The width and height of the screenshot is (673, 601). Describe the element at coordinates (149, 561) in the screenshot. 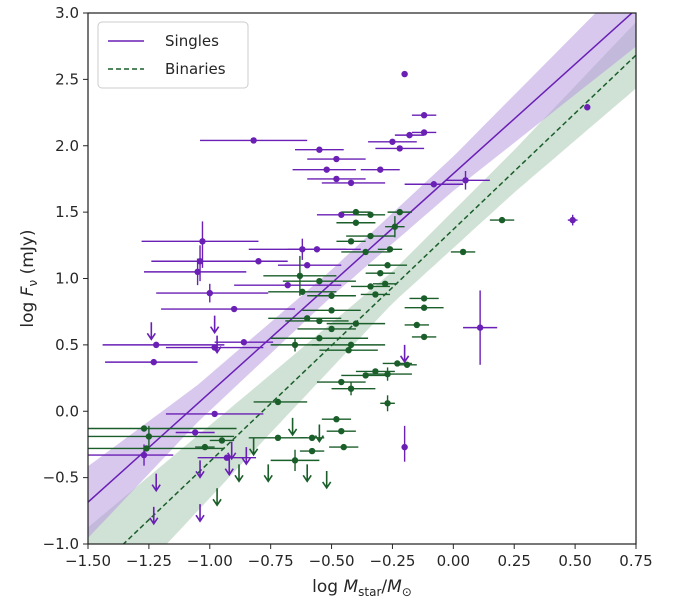

I see `x-tick-label: −1.25` at that location.